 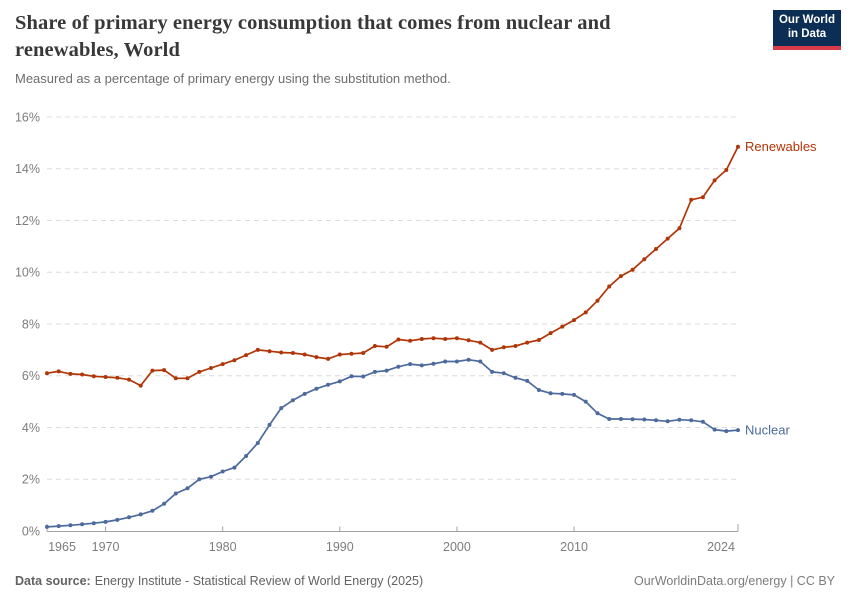 What do you see at coordinates (781, 146) in the screenshot?
I see `series-label-renewables: Renewables` at bounding box center [781, 146].